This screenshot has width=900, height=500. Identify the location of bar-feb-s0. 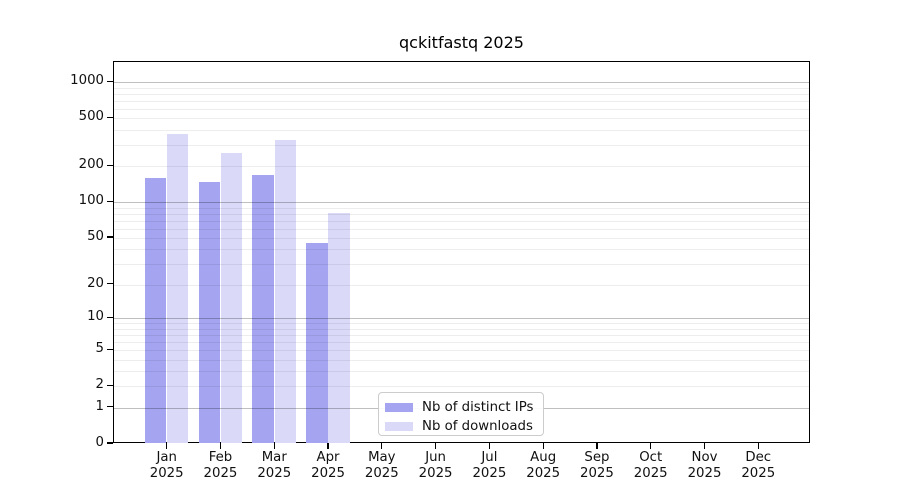
(209, 312).